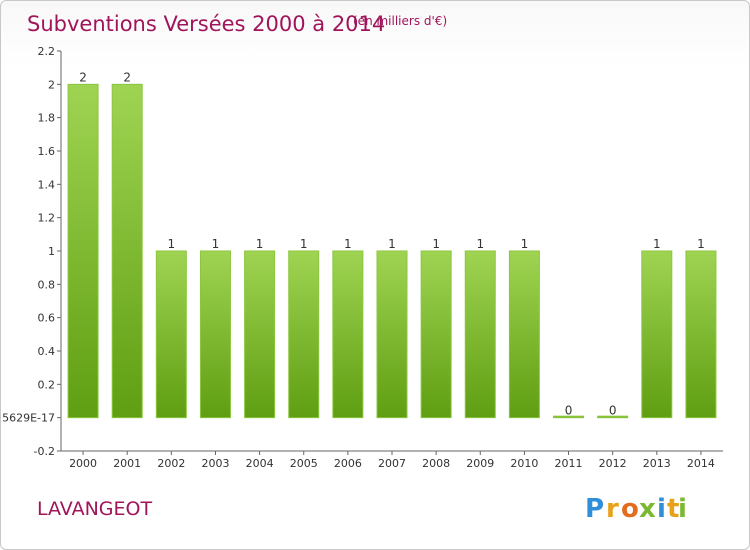 The height and width of the screenshot is (550, 750). What do you see at coordinates (171, 463) in the screenshot?
I see `x-tick-label: 2002` at bounding box center [171, 463].